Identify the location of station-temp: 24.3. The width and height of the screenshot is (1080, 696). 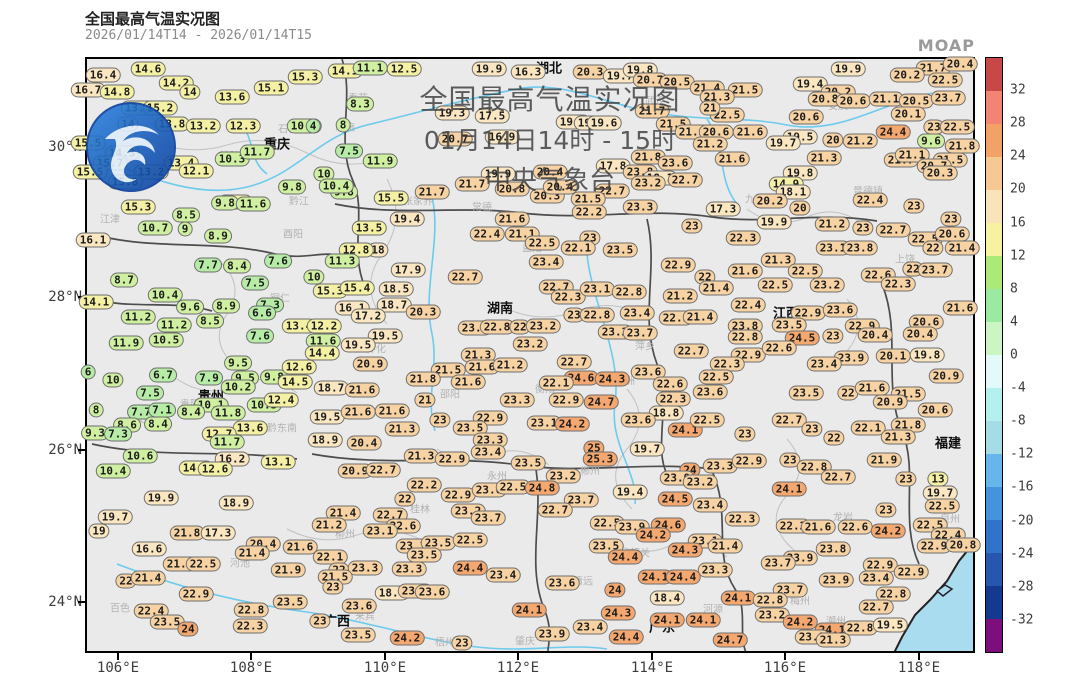
(685, 550).